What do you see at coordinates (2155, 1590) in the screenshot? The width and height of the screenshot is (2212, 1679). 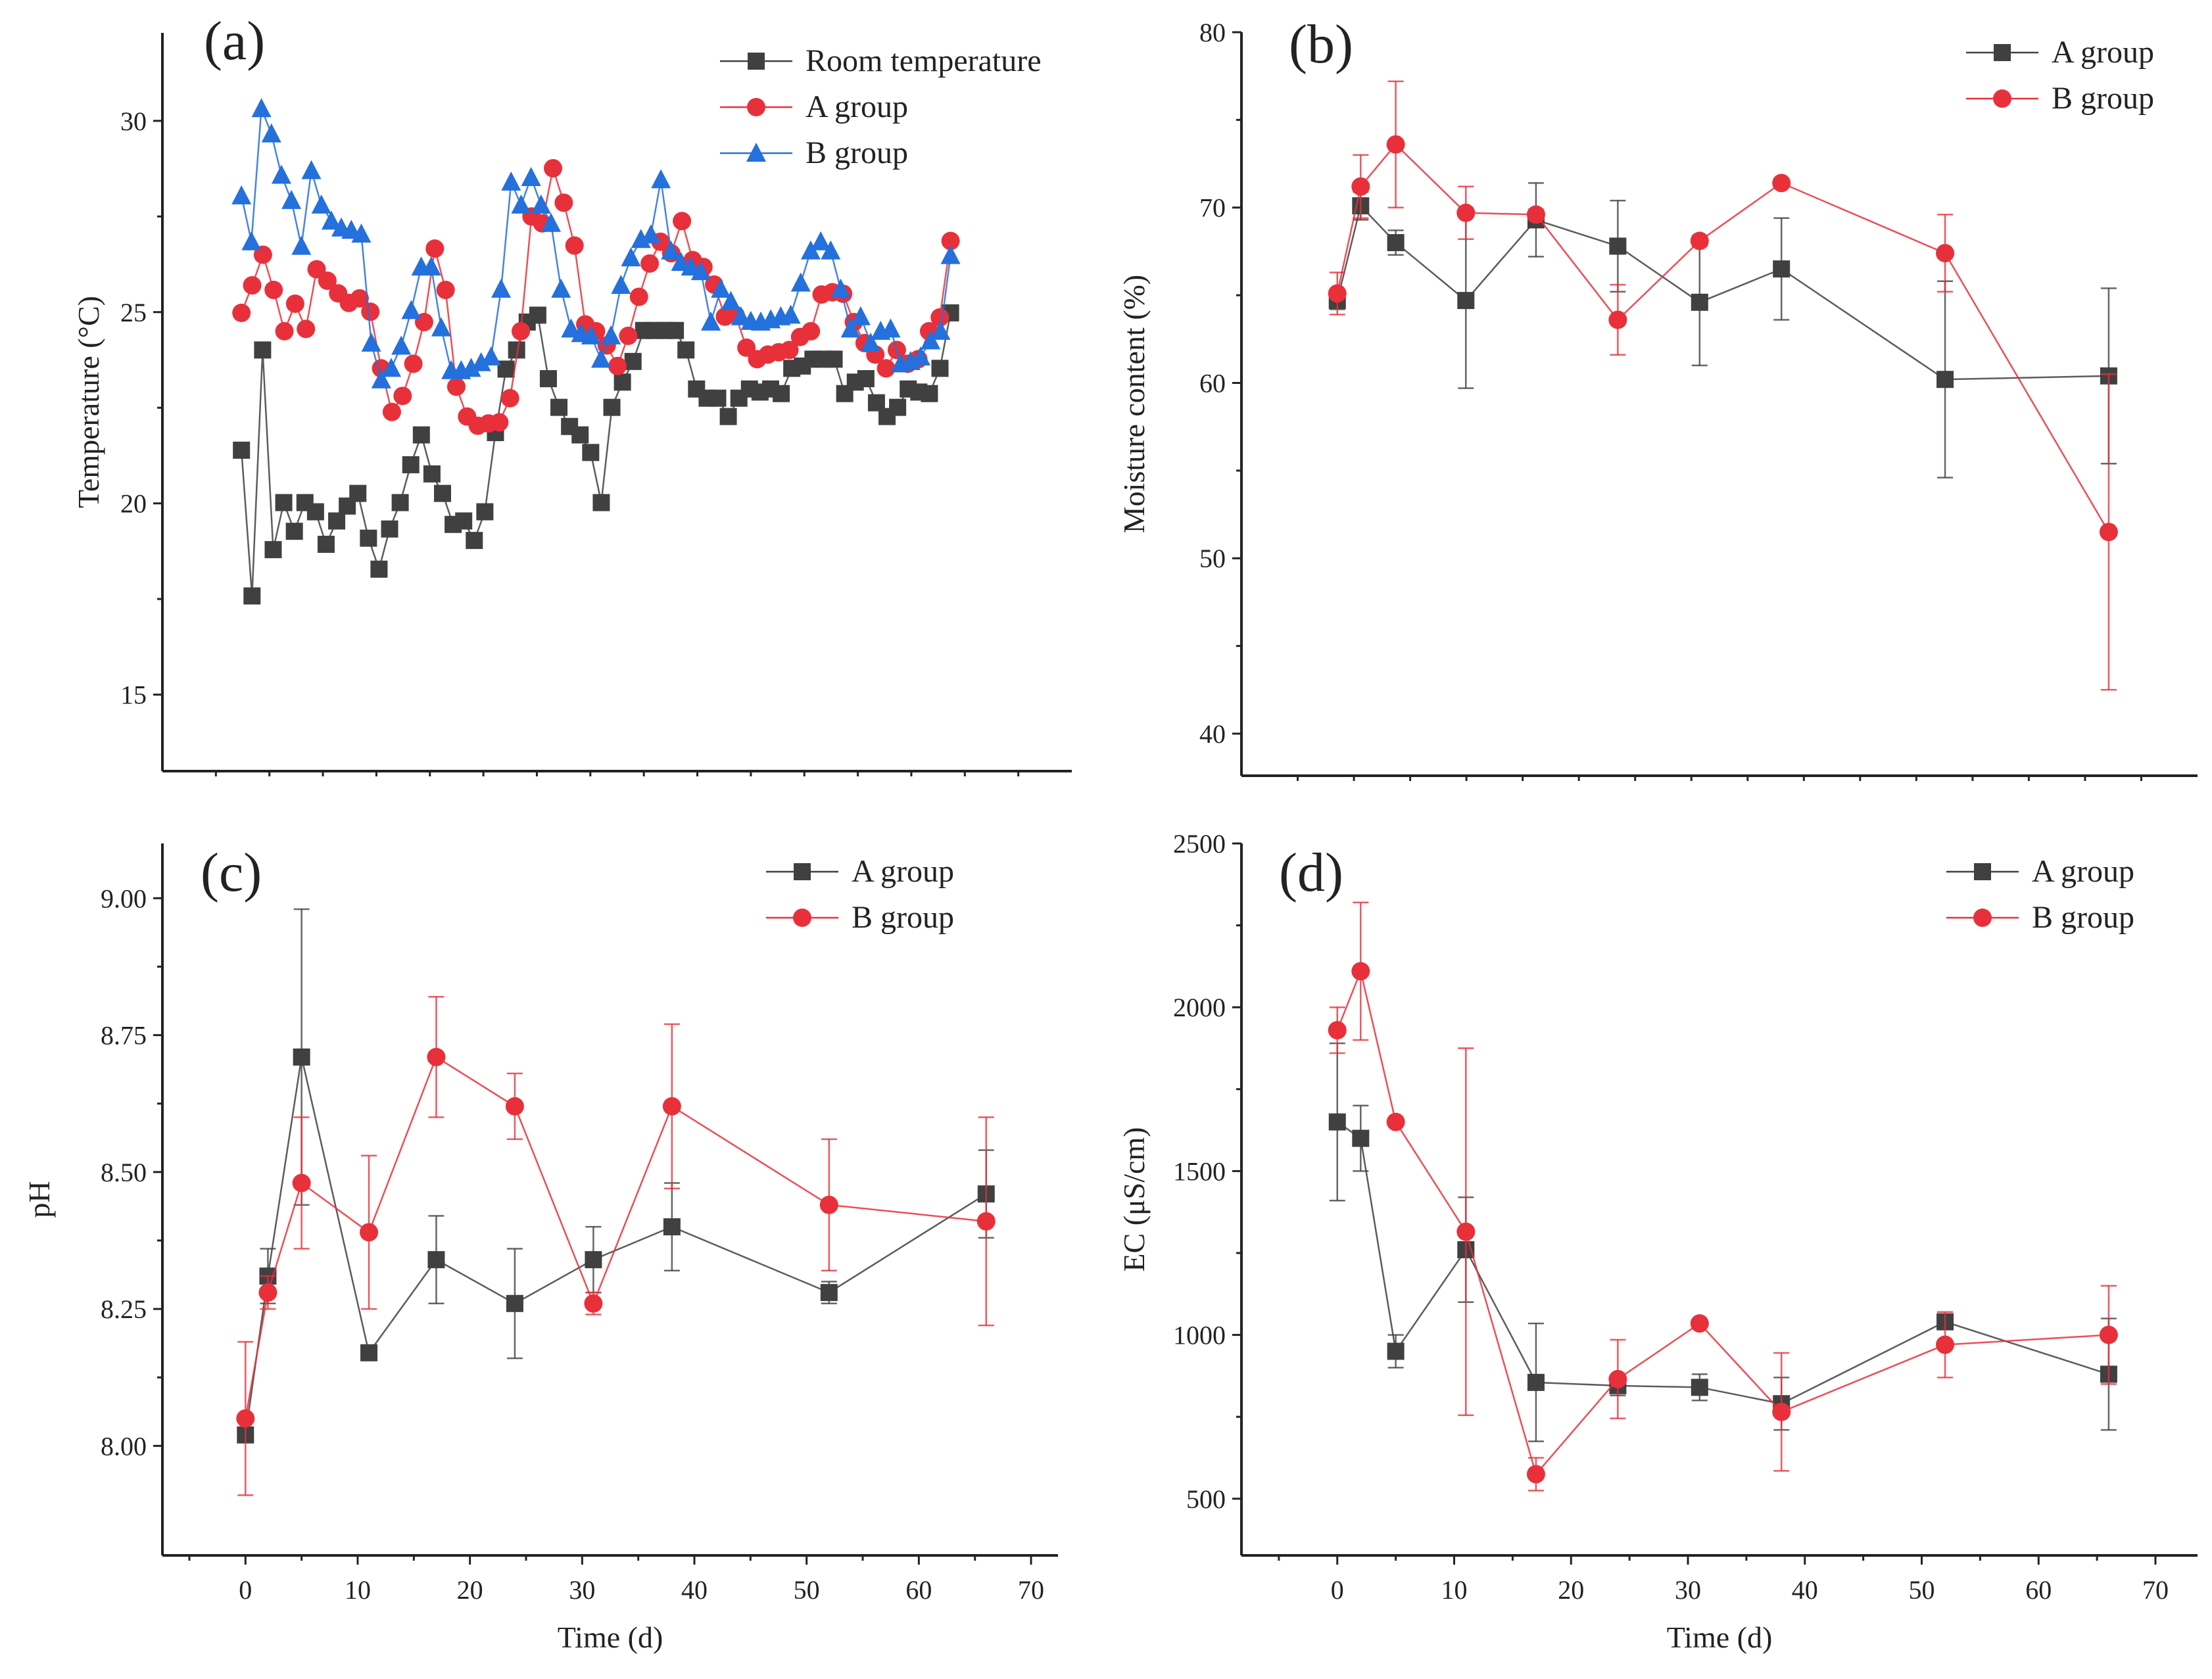 I see `x-tick-label: 70` at bounding box center [2155, 1590].